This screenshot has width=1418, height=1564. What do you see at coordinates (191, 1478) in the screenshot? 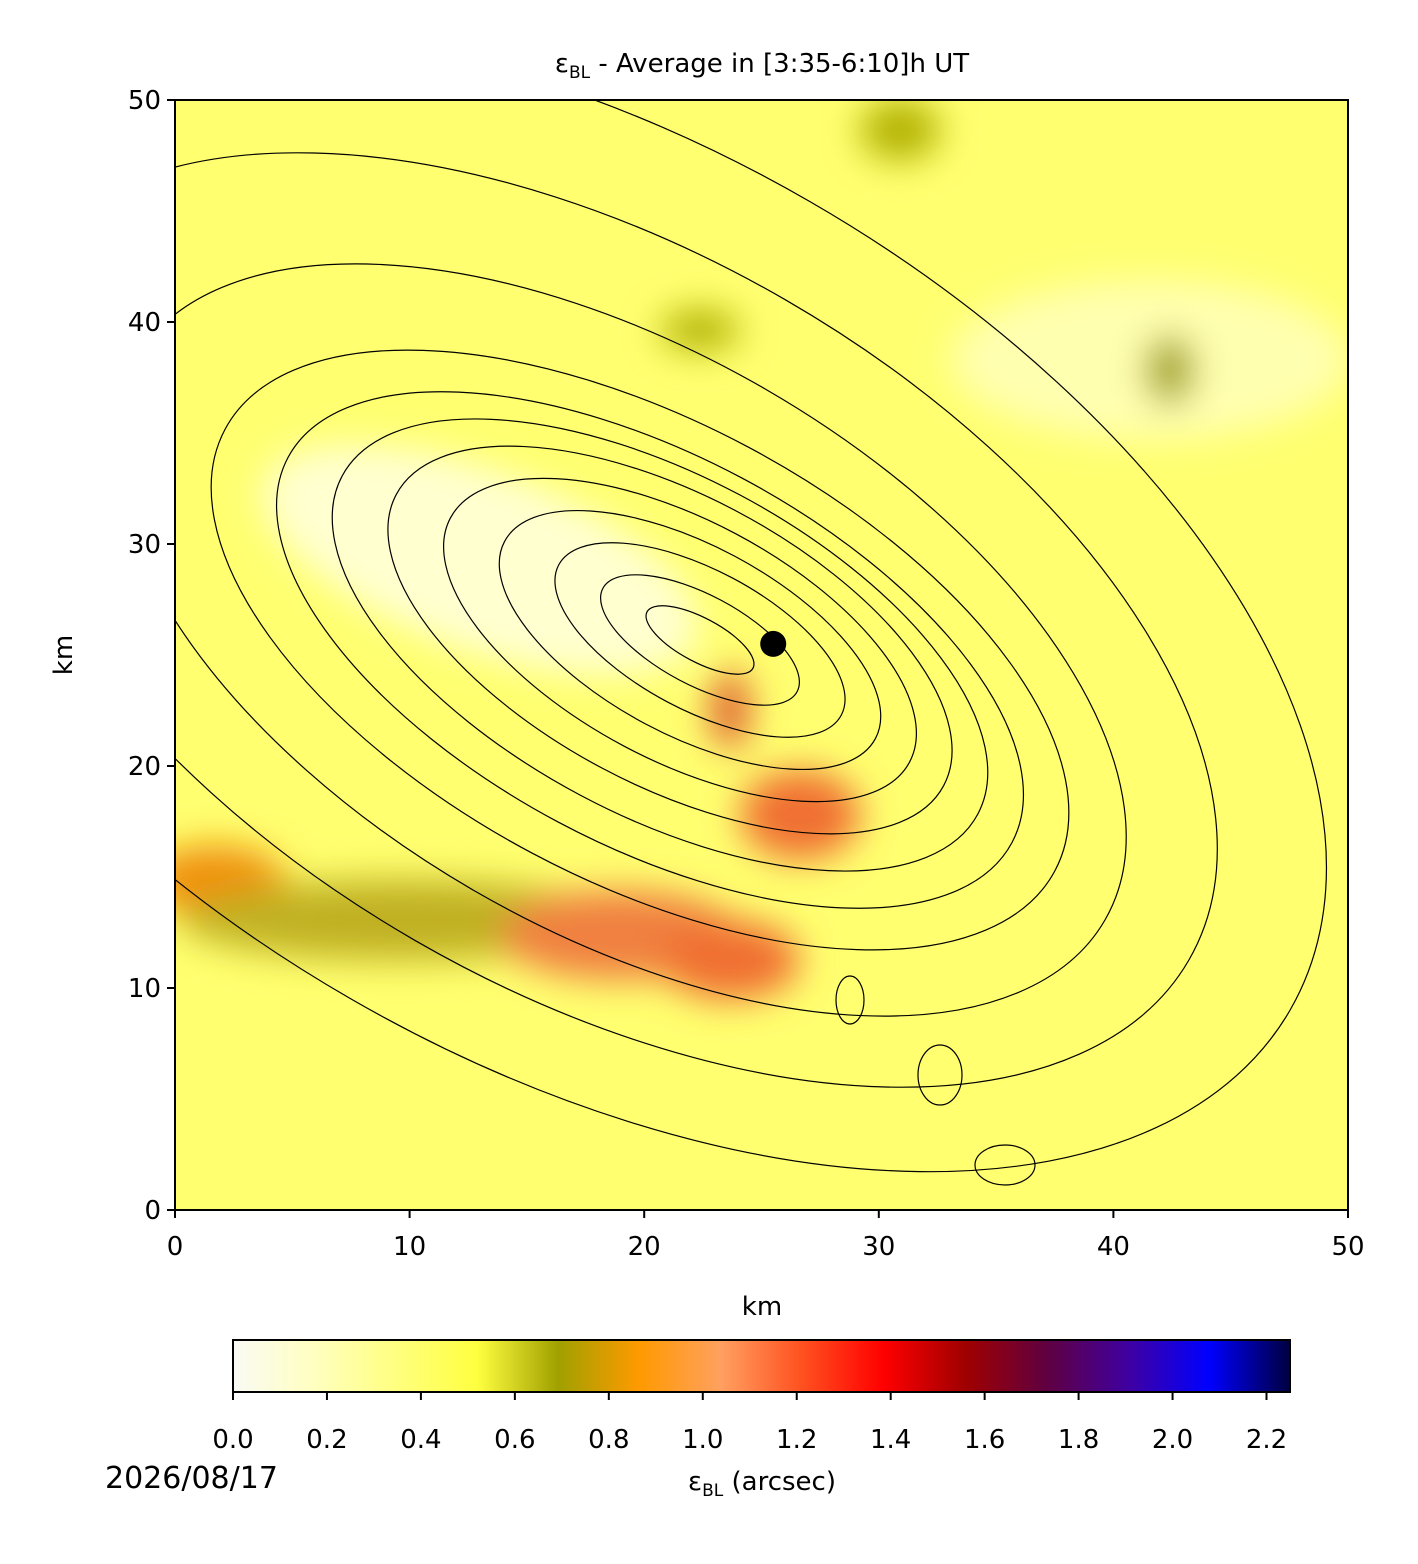
I see `date-label: 2026/08/17` at bounding box center [191, 1478].